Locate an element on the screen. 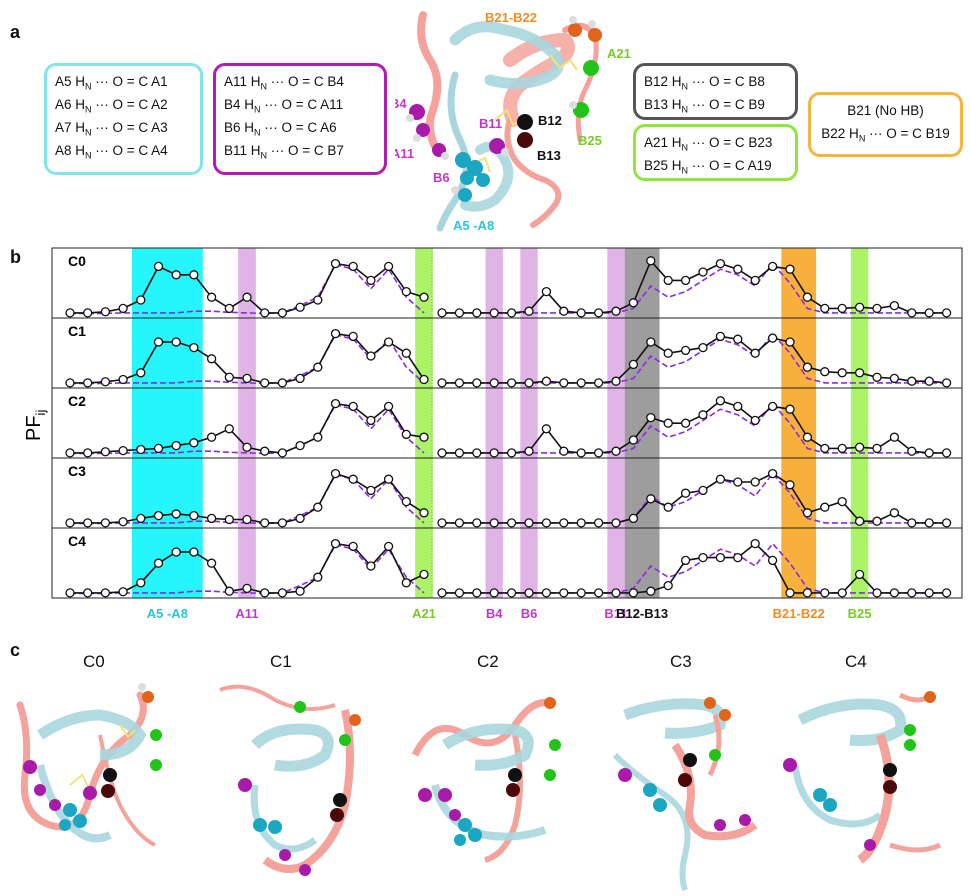 This screenshot has height=896, width=970. highlight-label: B11 is located at coordinates (615, 613).